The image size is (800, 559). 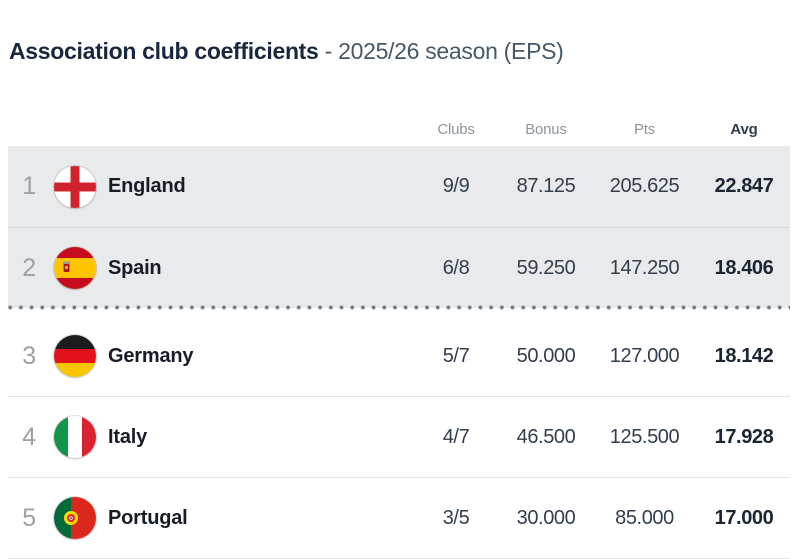 I want to click on rank-number: 2, so click(x=29, y=267).